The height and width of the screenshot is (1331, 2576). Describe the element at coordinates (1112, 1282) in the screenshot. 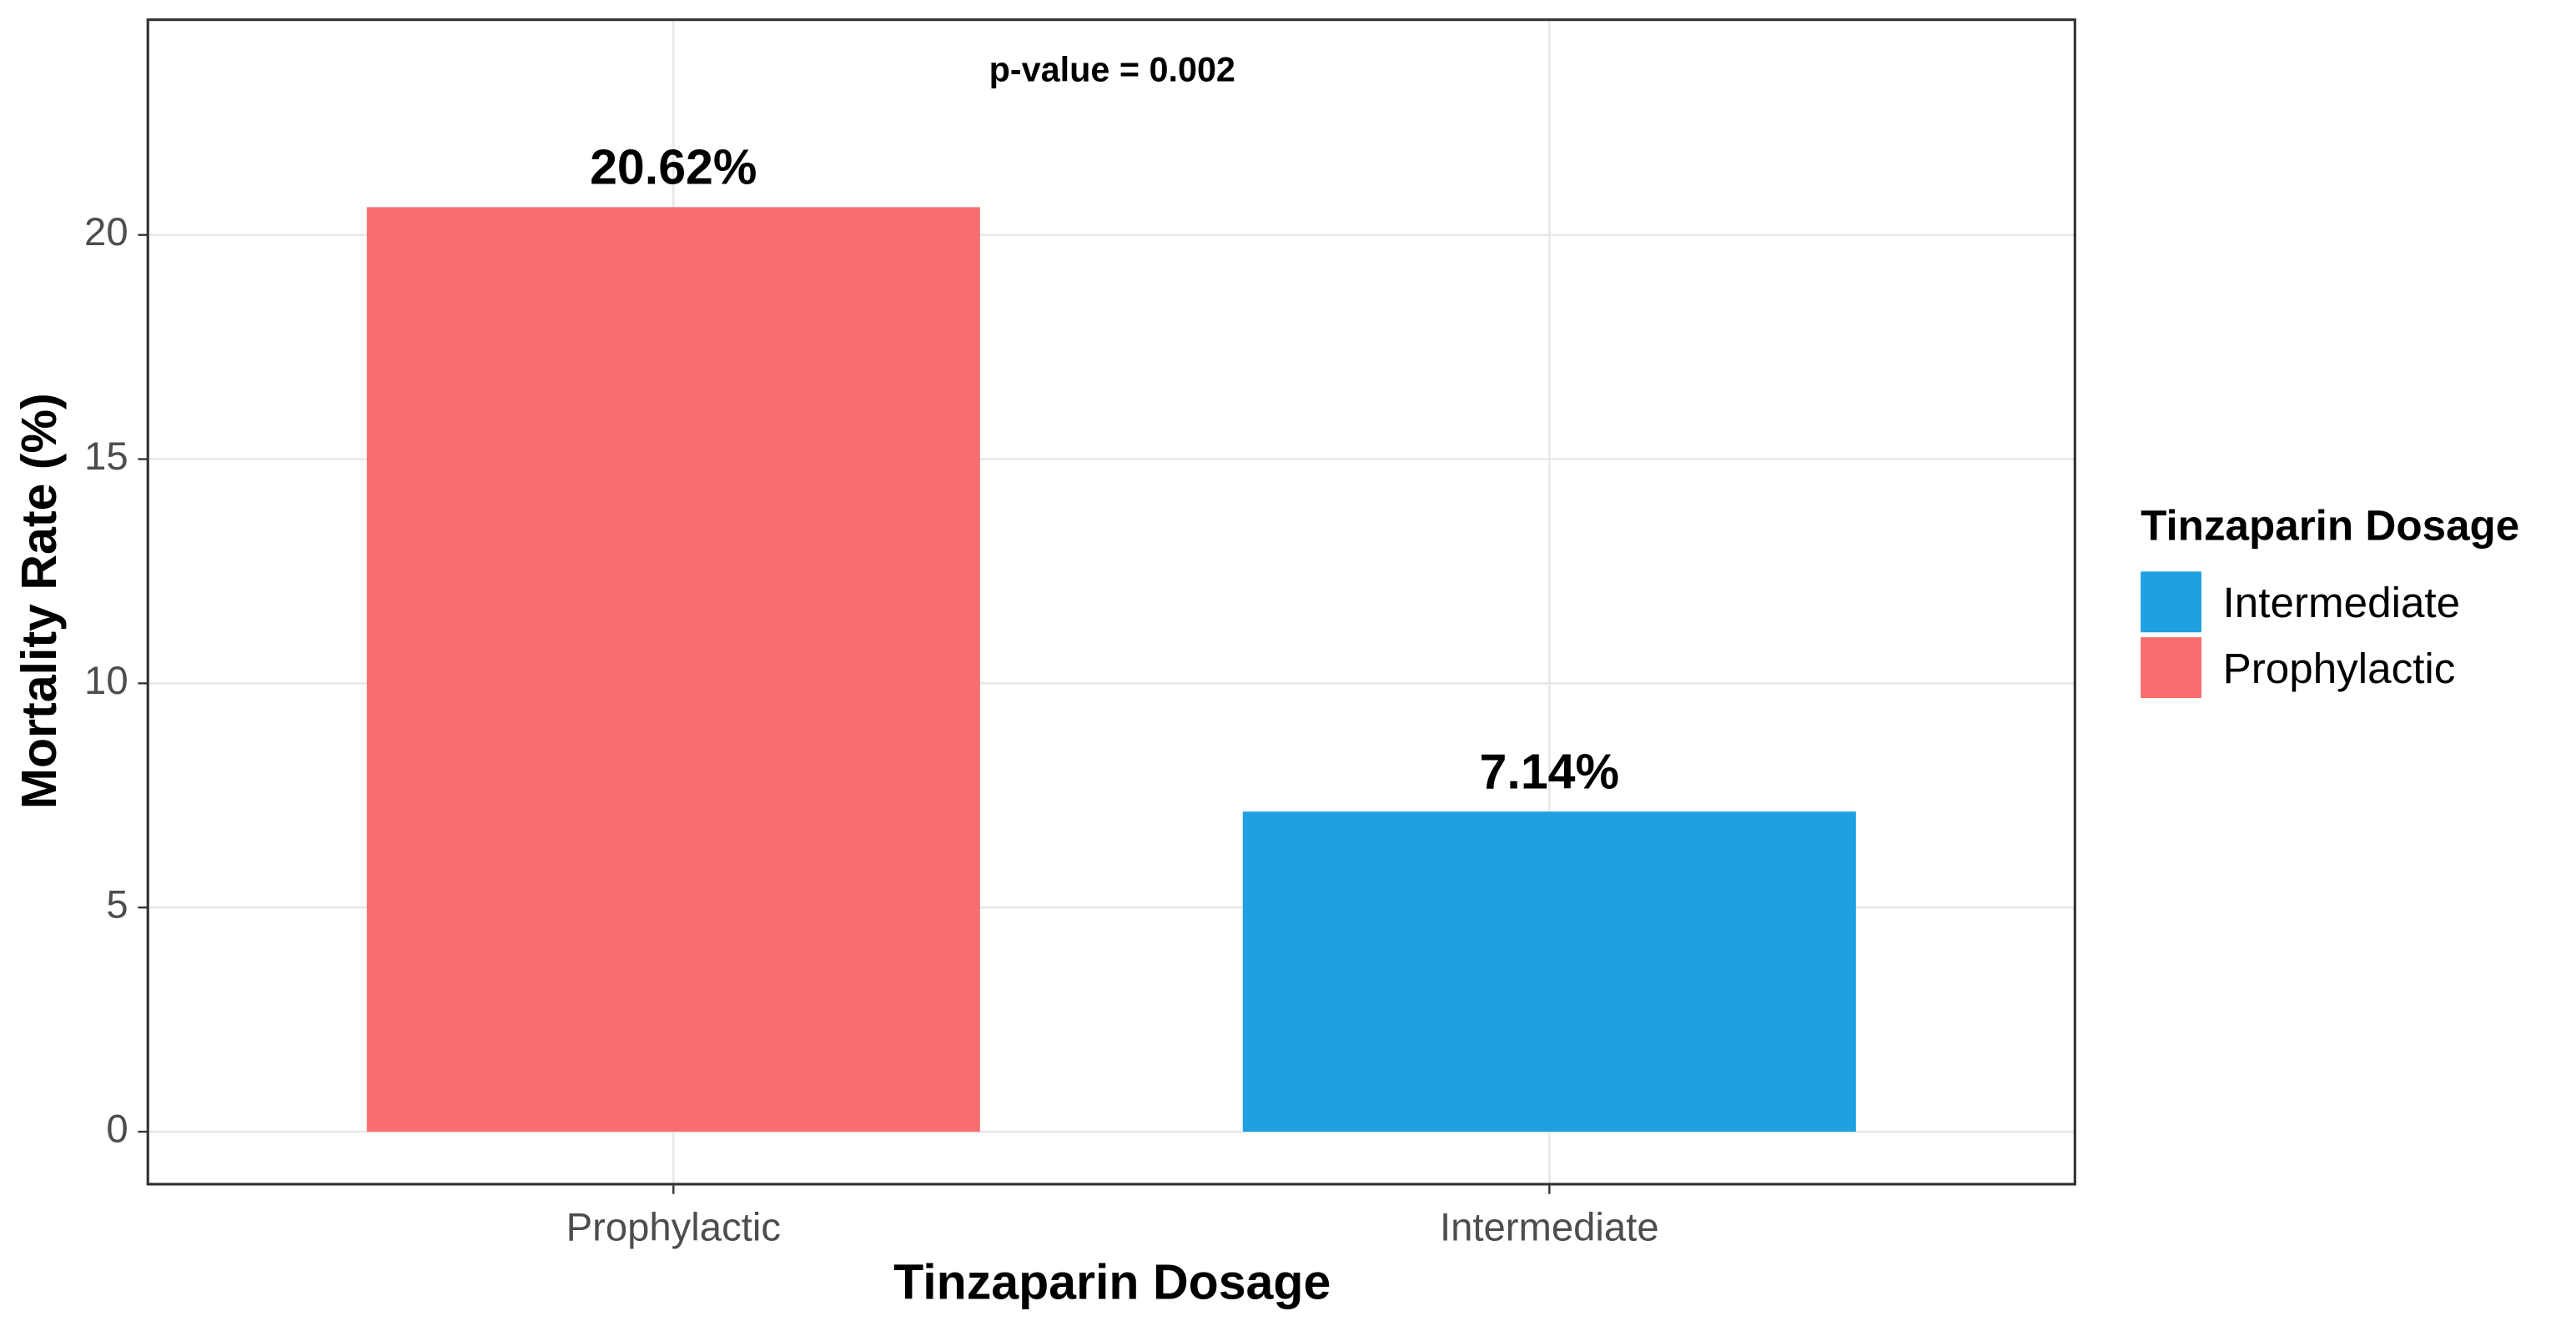

I see `x-axis-title: Tinzaparin Dosage` at that location.